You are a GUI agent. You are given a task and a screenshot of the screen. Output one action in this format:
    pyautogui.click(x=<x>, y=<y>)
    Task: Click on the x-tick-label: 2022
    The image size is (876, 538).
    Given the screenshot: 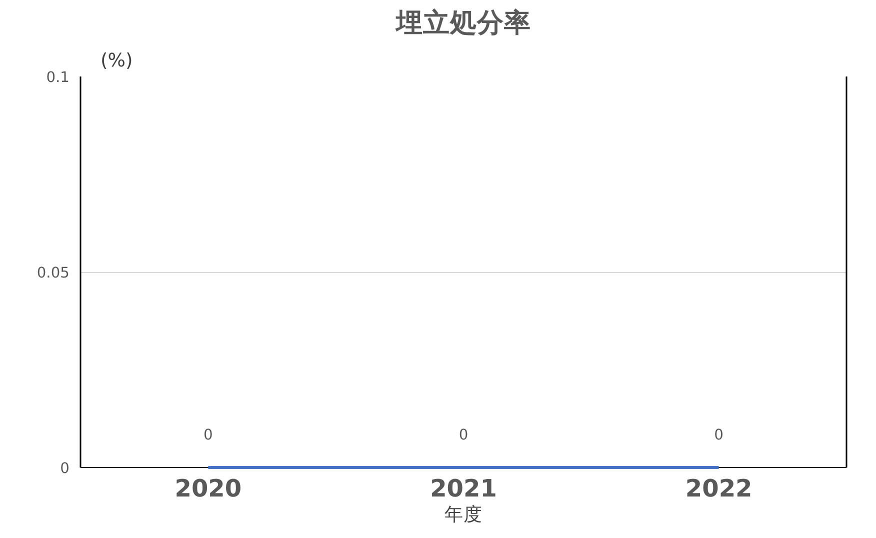 What is the action you would take?
    pyautogui.click(x=718, y=488)
    